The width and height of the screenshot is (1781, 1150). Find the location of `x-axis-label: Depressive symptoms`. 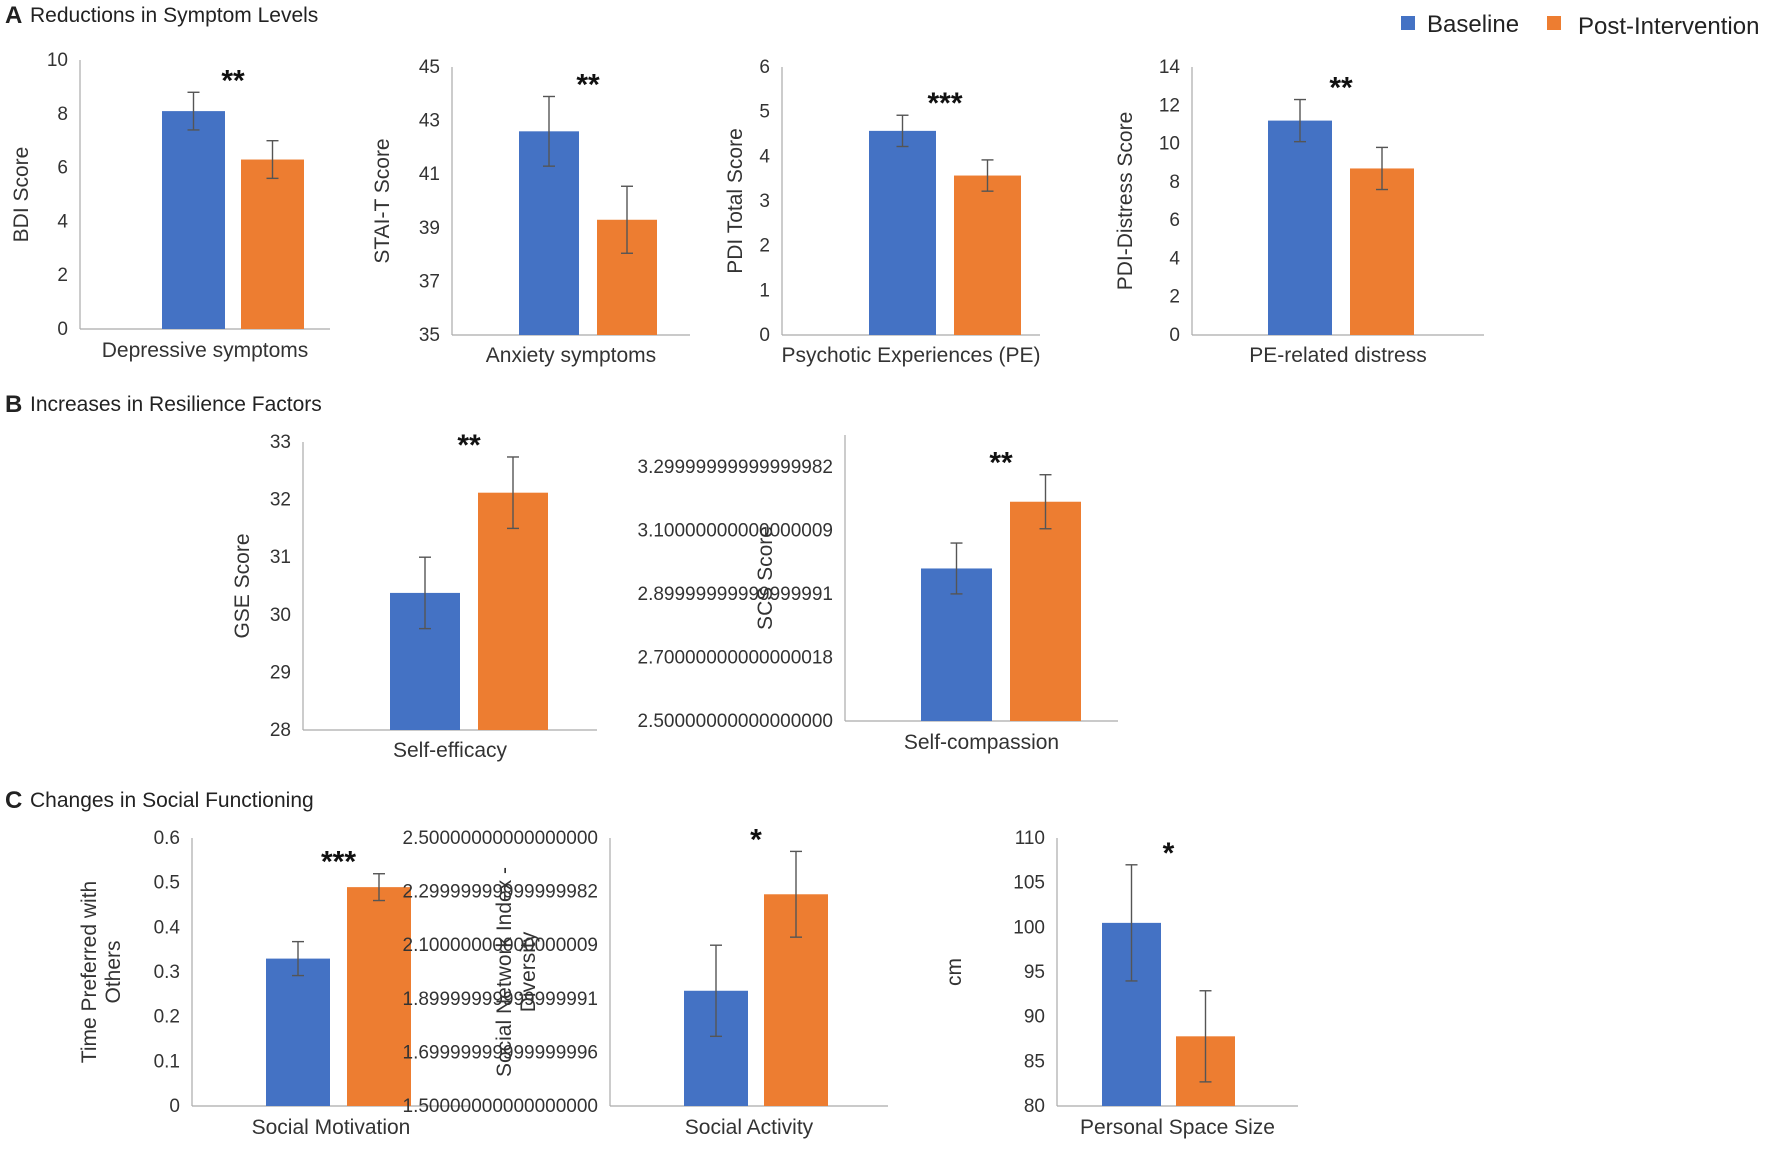

x-axis-label: Depressive symptoms is located at coordinates (205, 350).